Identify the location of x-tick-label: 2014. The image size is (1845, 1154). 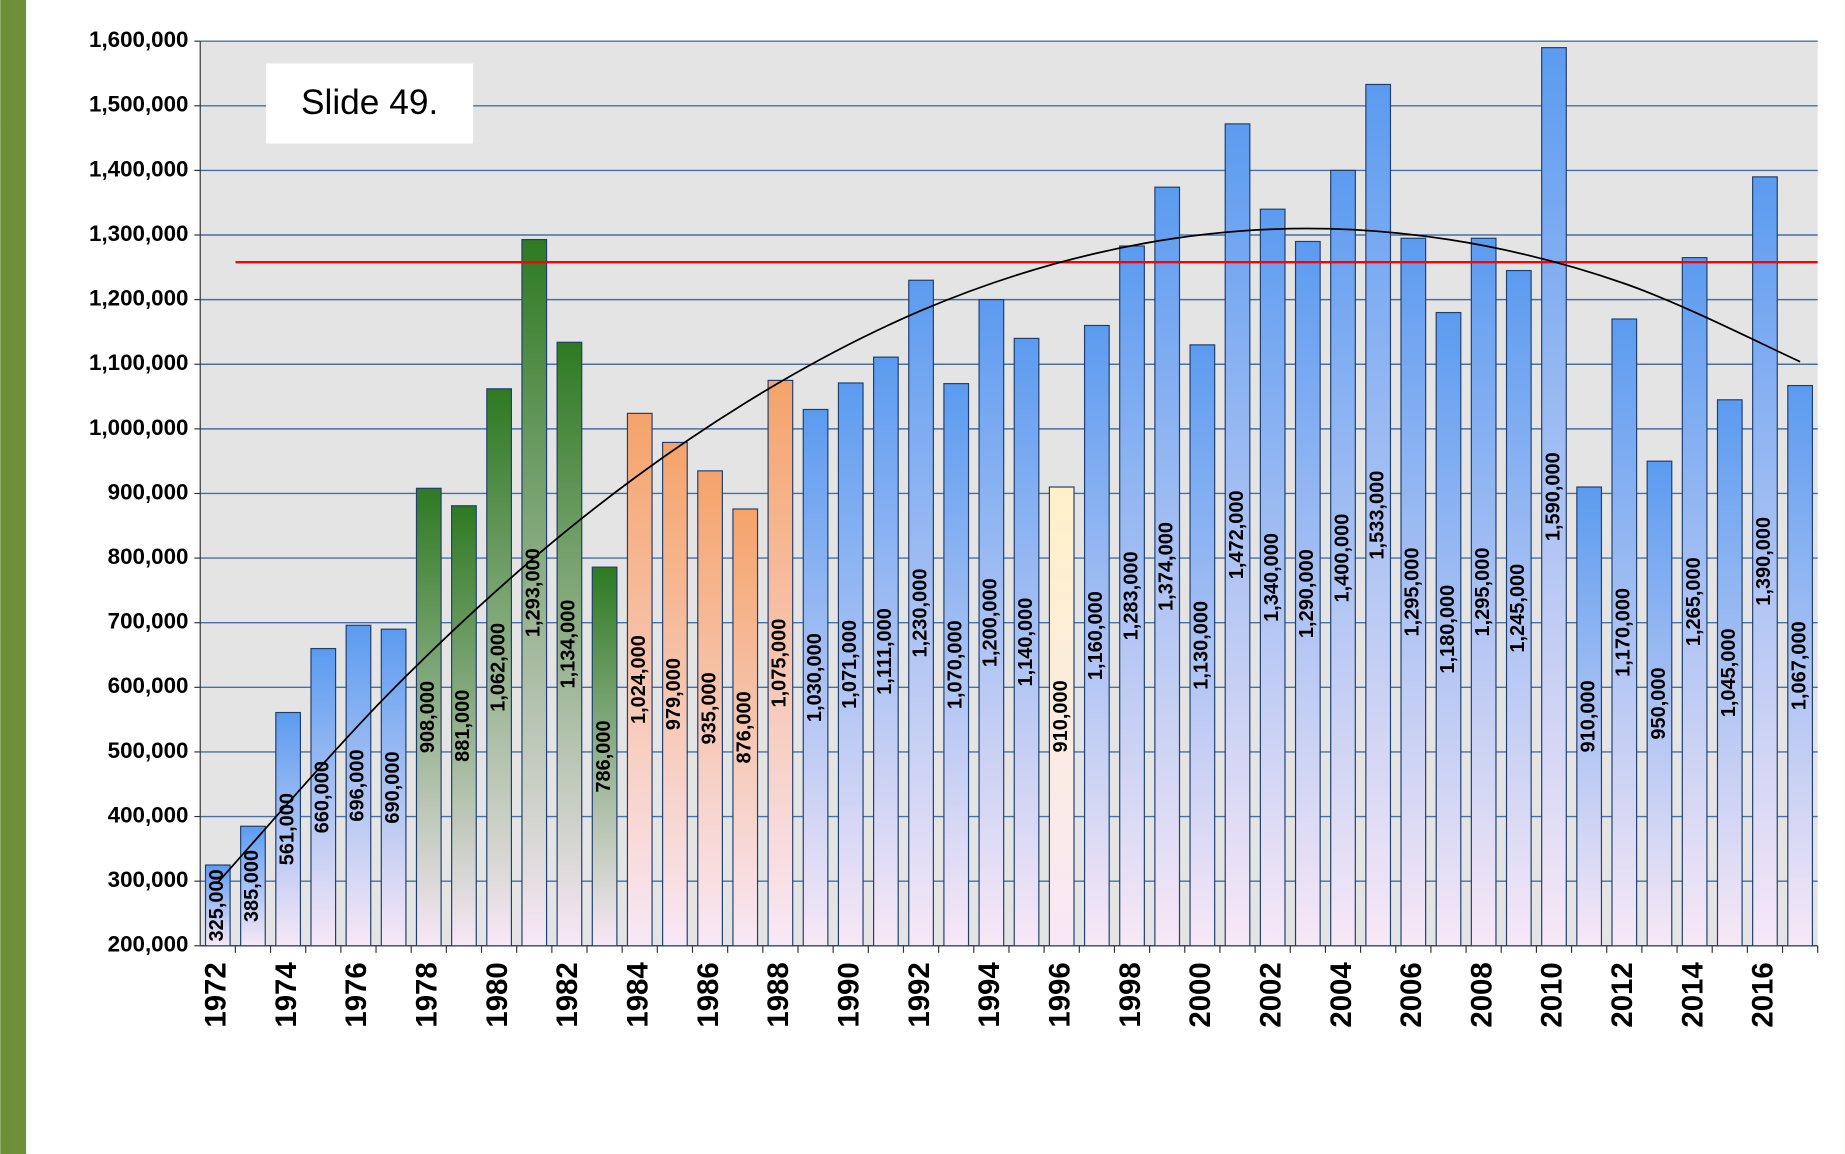
(1692, 995).